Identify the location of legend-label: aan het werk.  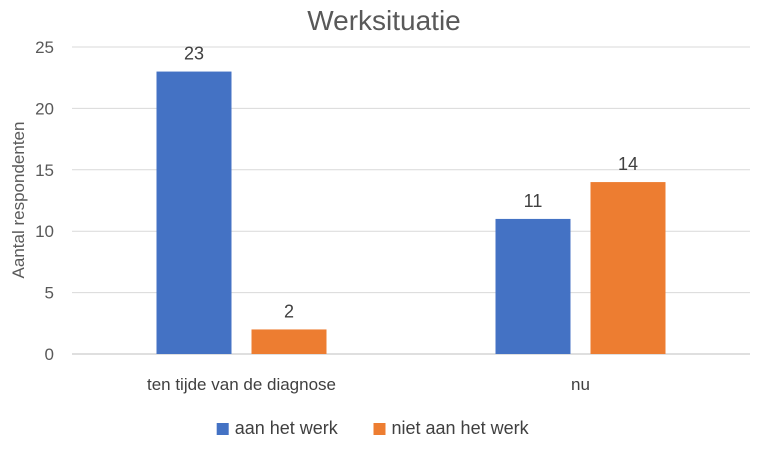
(287, 428).